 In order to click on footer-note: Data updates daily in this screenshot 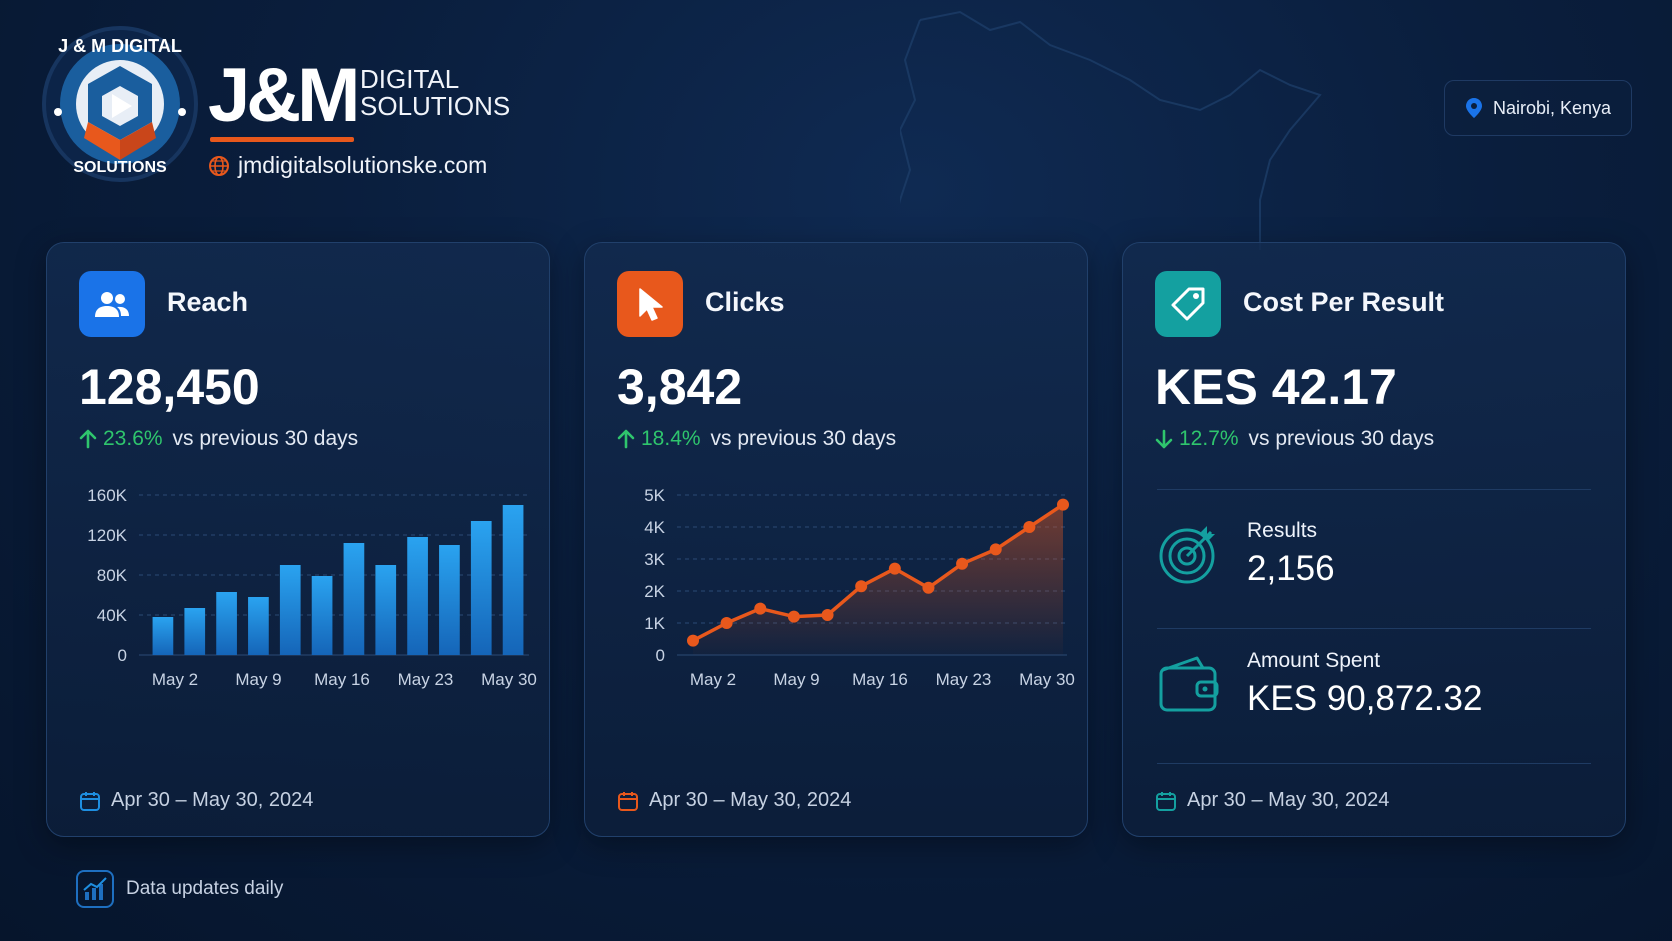, I will do `click(179, 889)`.